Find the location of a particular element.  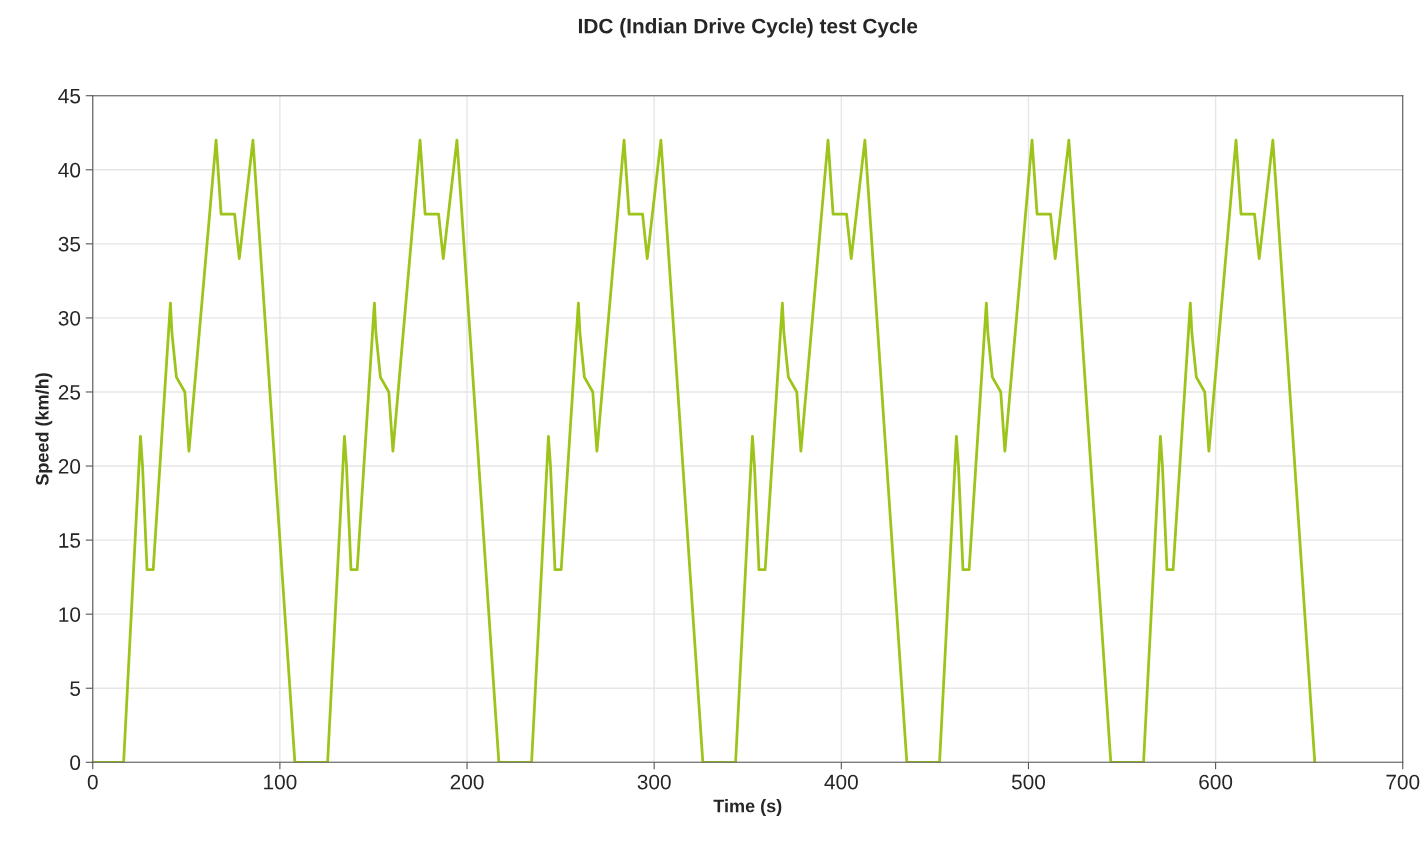

x-tick-label: 600 is located at coordinates (1216, 782).